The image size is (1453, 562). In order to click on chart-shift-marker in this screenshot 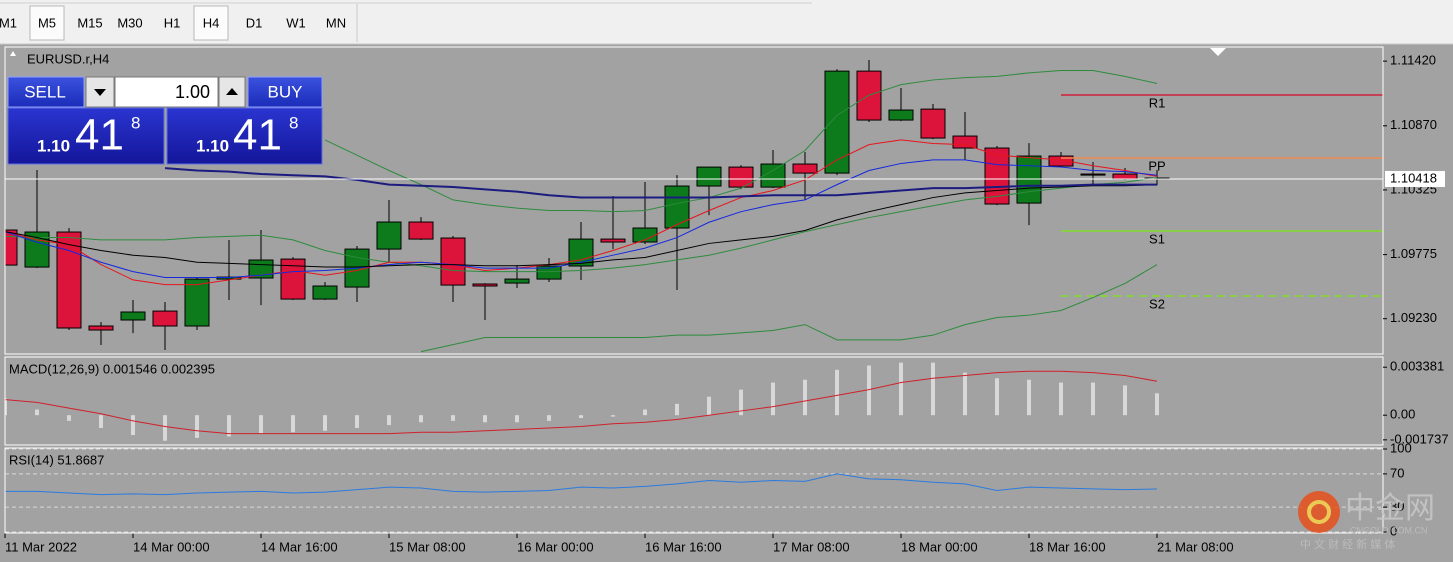, I will do `click(1218, 52)`.